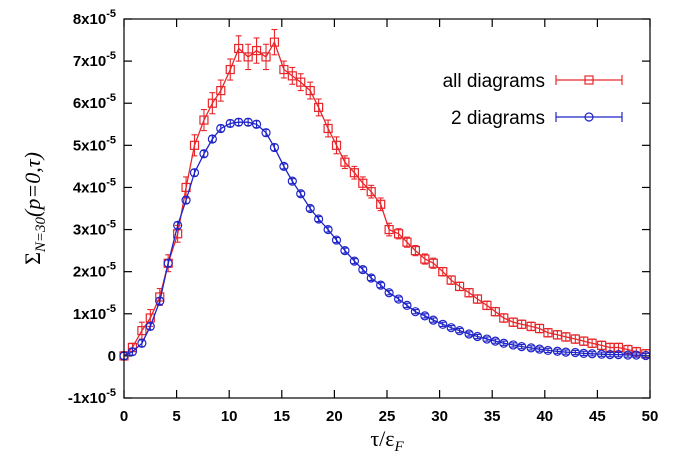 Image resolution: width=675 pixels, height=454 pixels. I want to click on y-axis-title: ΣN=30(p=0,τ), so click(34, 208).